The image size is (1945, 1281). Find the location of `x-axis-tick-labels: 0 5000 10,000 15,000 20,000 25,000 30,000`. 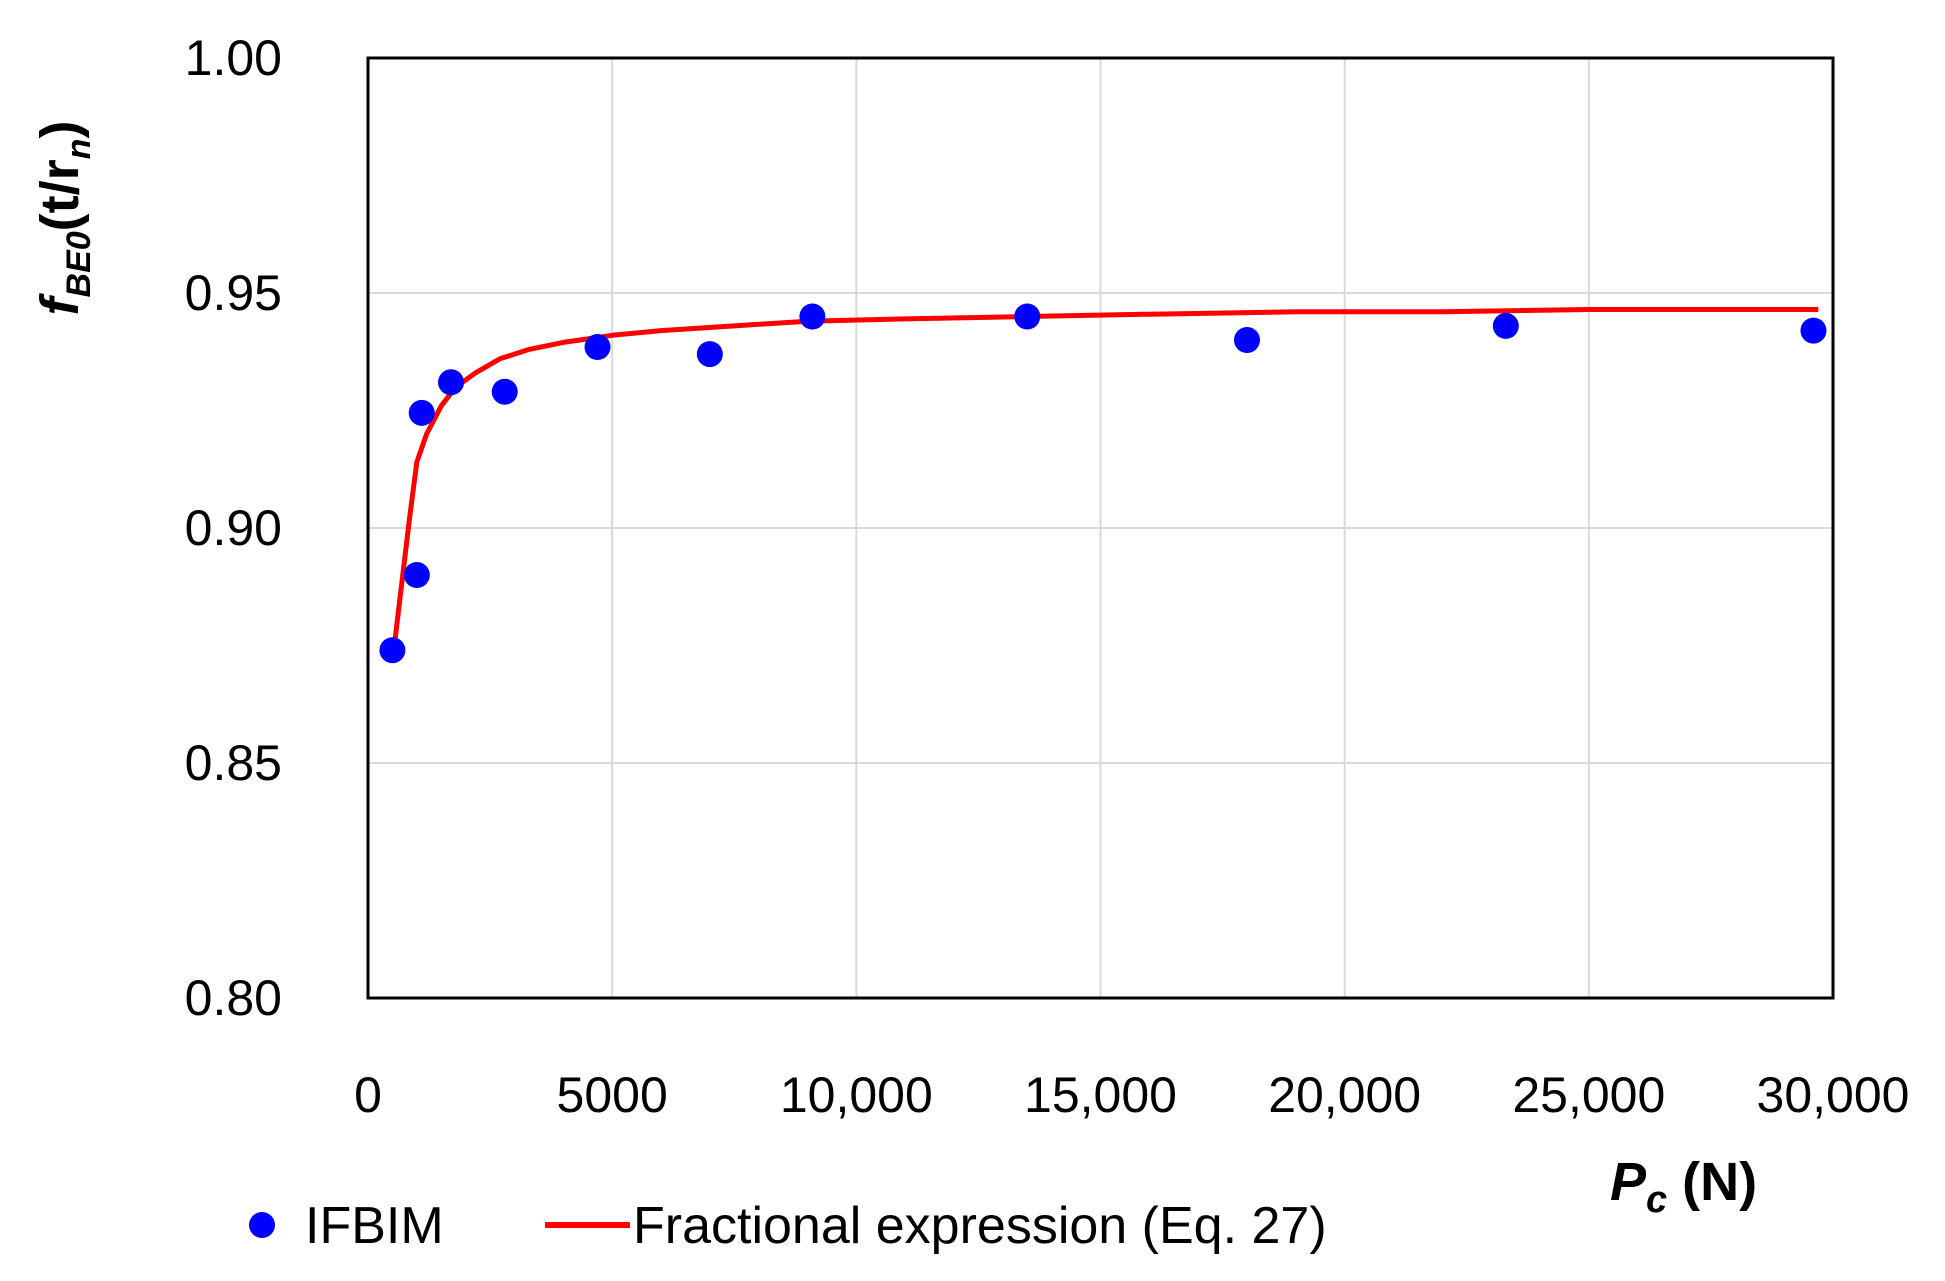

x-axis-tick-labels: 0 5000 10,000 15,000 20,000 25,000 30,000 is located at coordinates (1131, 1095).